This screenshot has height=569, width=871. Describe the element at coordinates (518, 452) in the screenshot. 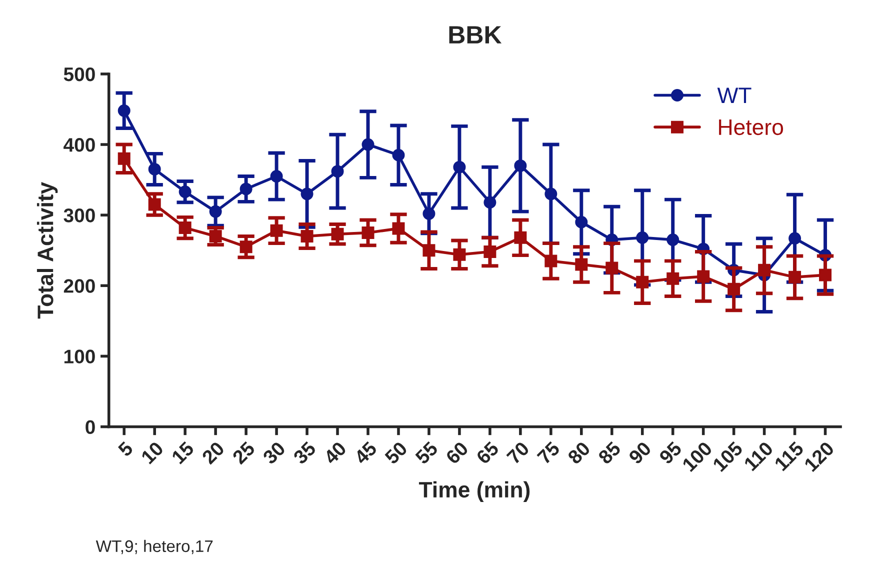

I see `x-tick-label: 70` at that location.